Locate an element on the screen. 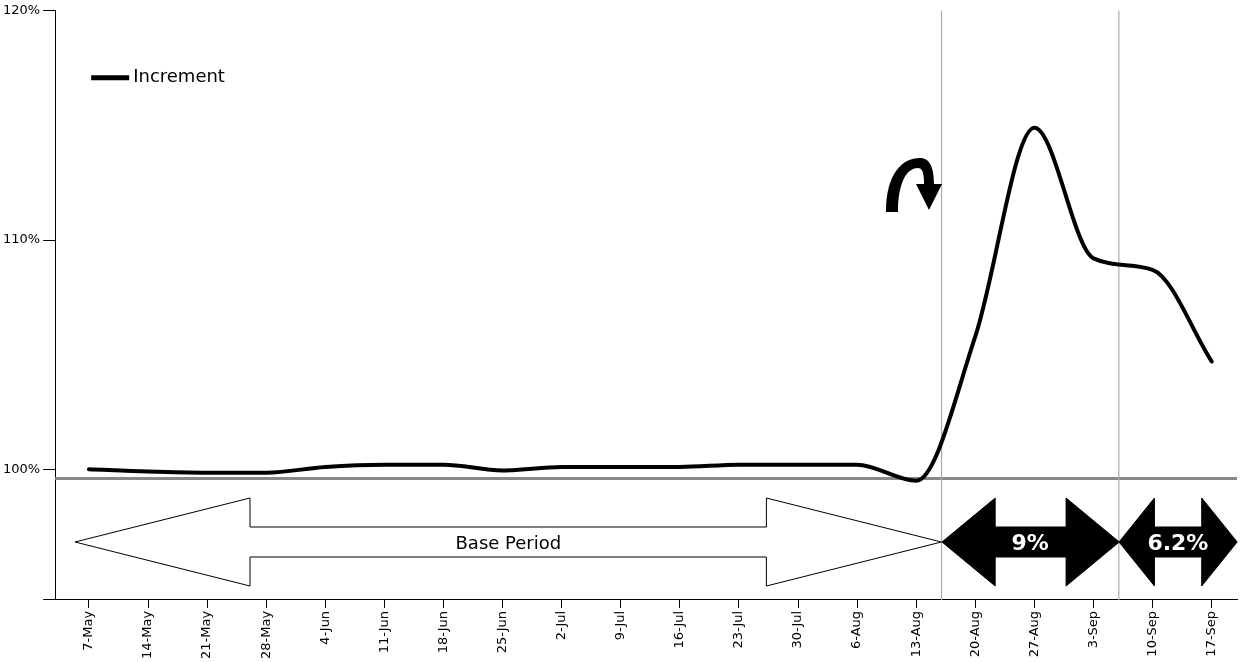 The width and height of the screenshot is (1245, 662). y-tick-label: 110% is located at coordinates (21, 239).